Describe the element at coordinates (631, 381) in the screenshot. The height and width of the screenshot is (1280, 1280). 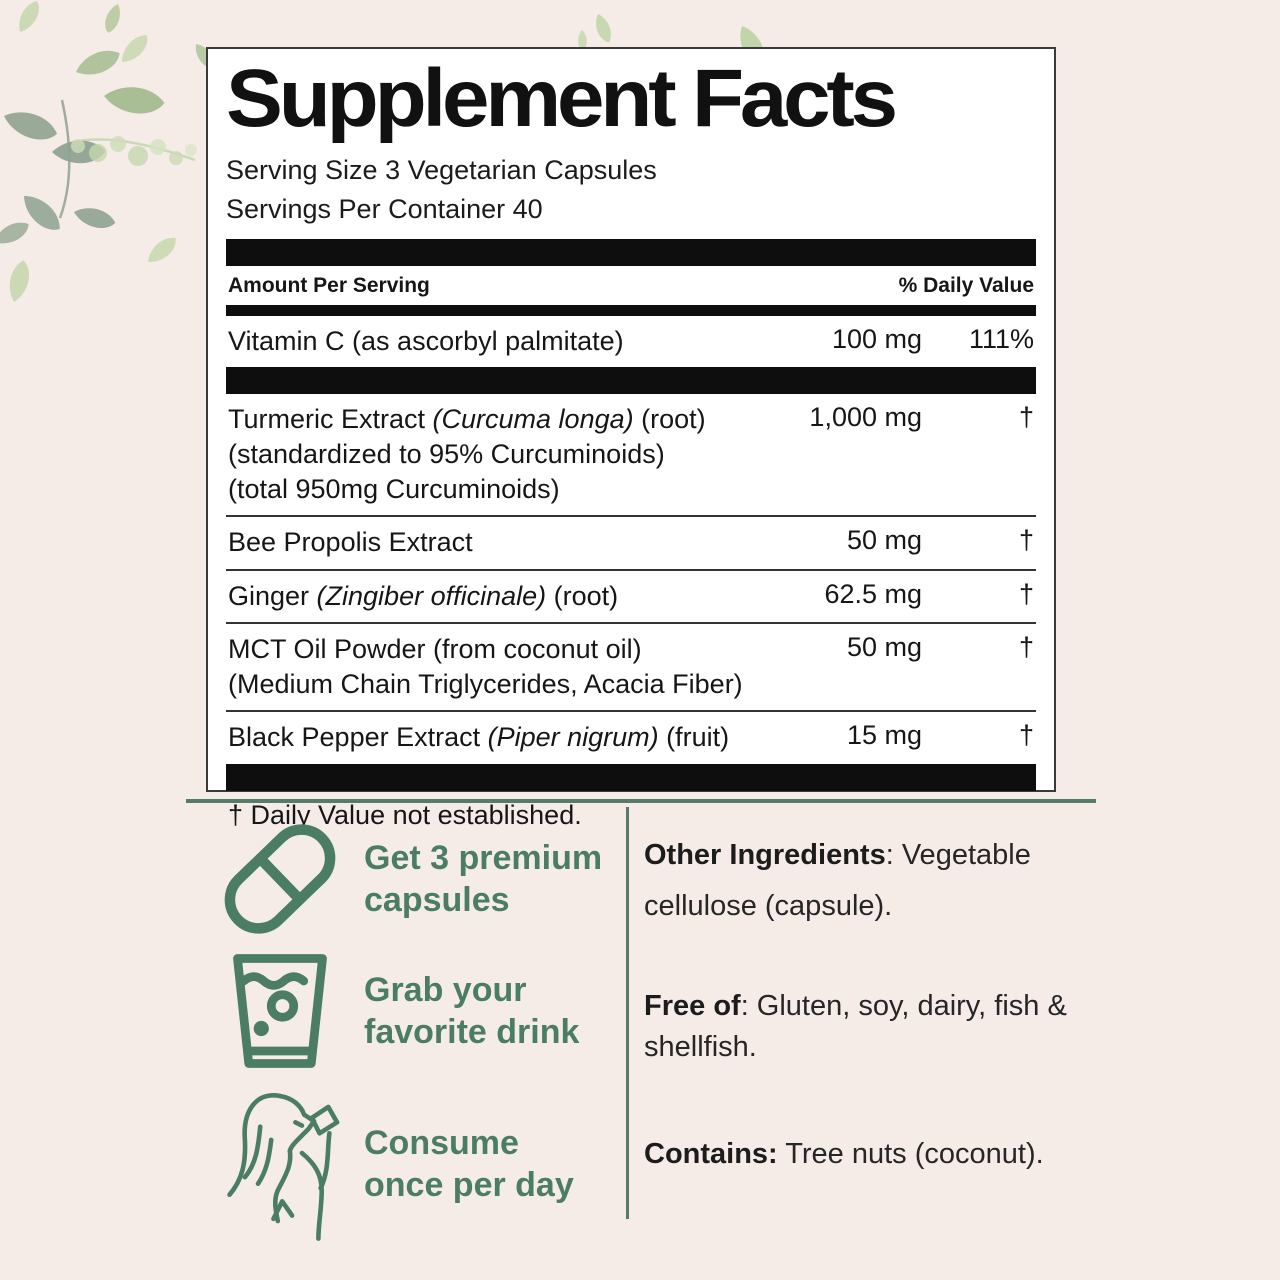
I see `divider-bar-middle` at that location.